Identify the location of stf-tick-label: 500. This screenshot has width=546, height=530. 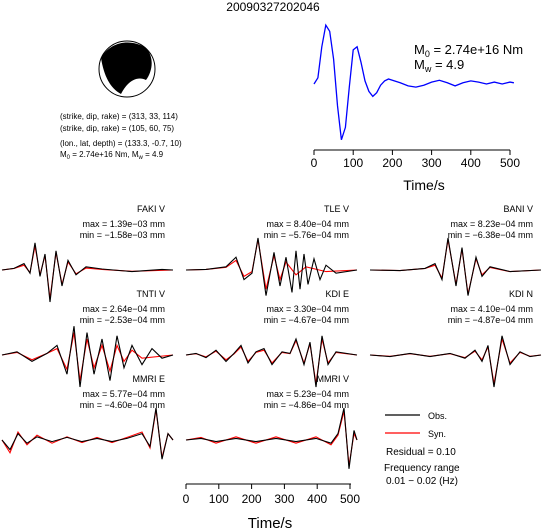
(510, 163).